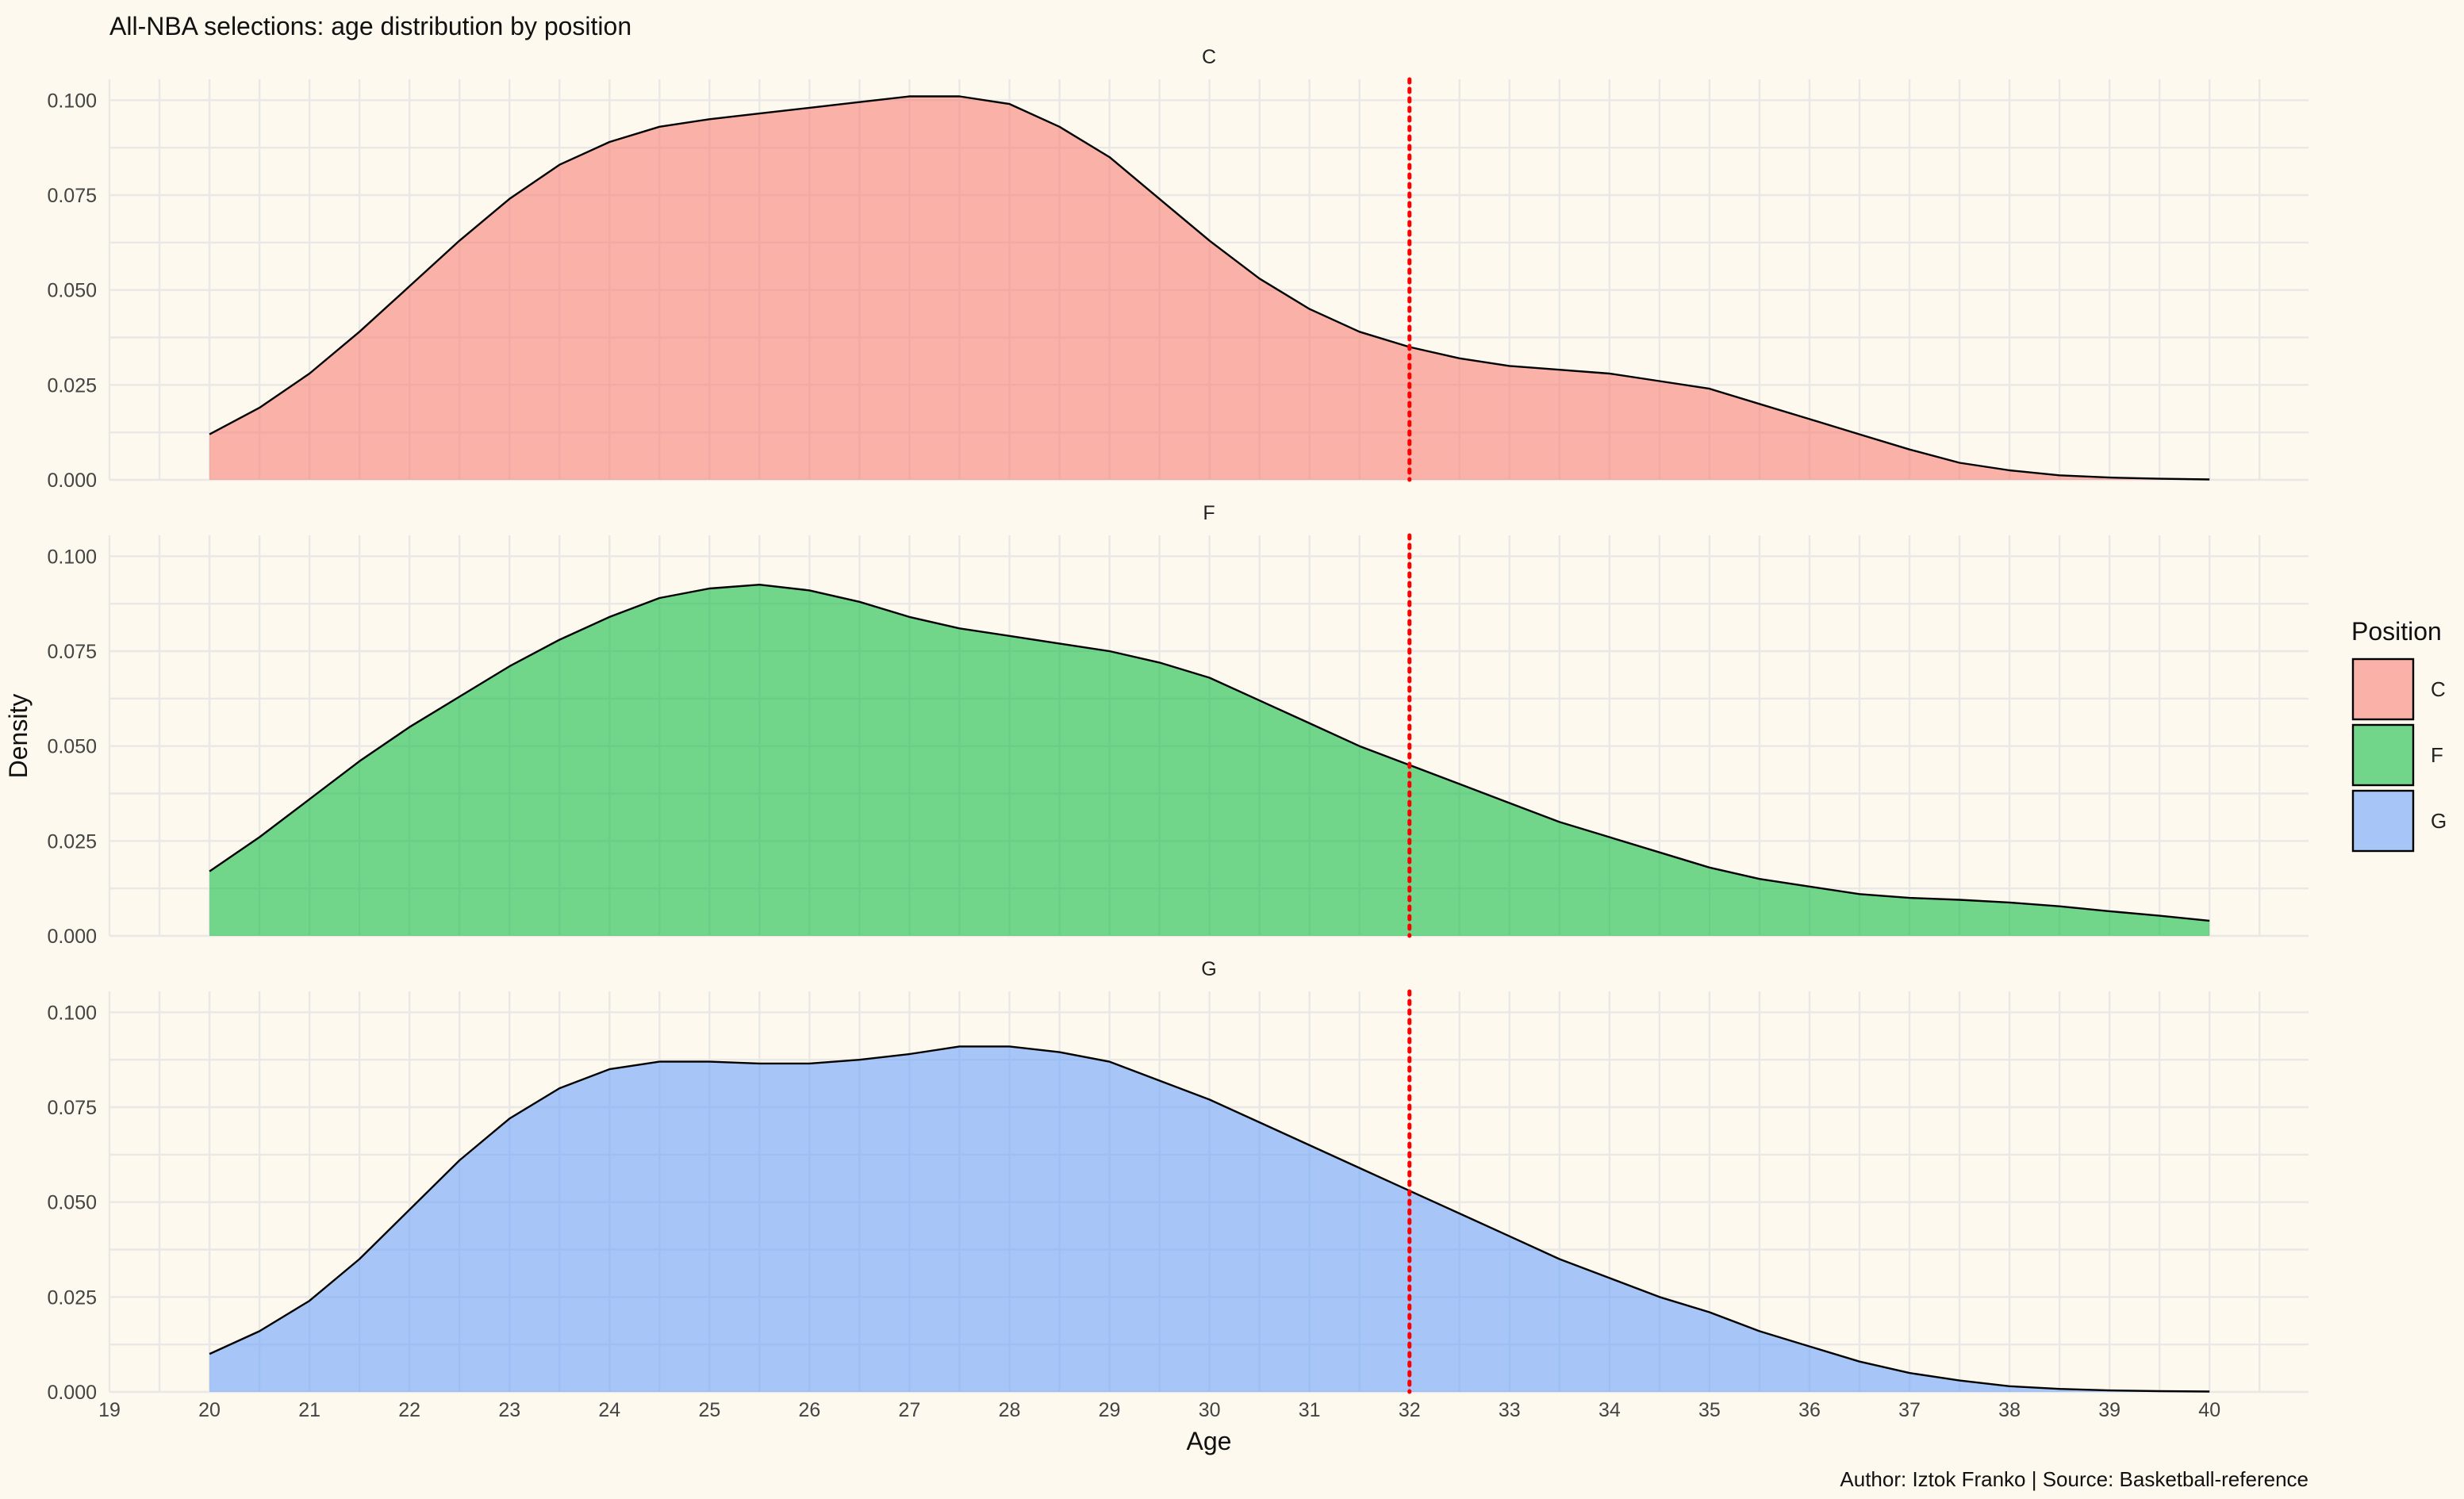 The image size is (2464, 1499). What do you see at coordinates (809, 1410) in the screenshot?
I see `x-tick-label: 26` at bounding box center [809, 1410].